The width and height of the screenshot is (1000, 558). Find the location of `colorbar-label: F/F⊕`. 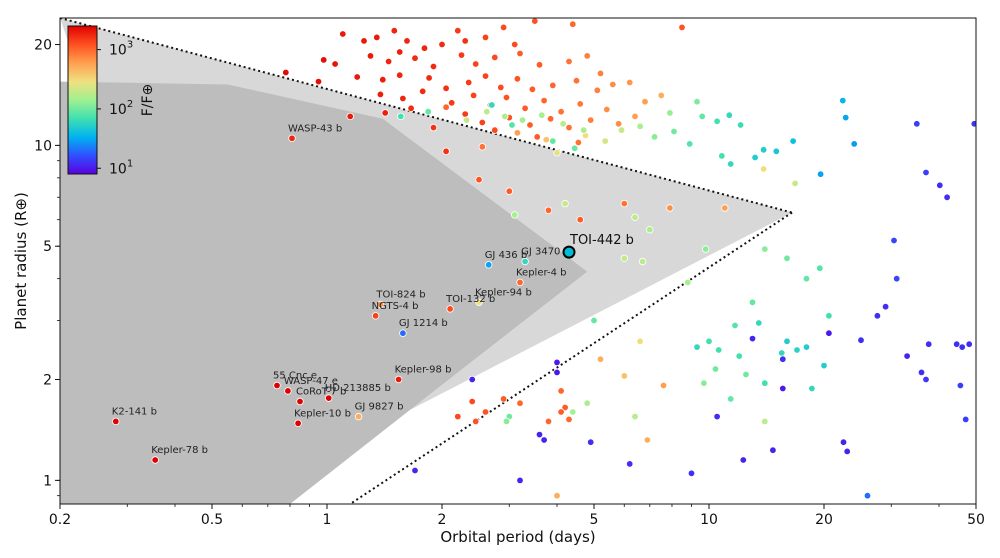

colorbar-label: F/F⊕ is located at coordinates (148, 100).